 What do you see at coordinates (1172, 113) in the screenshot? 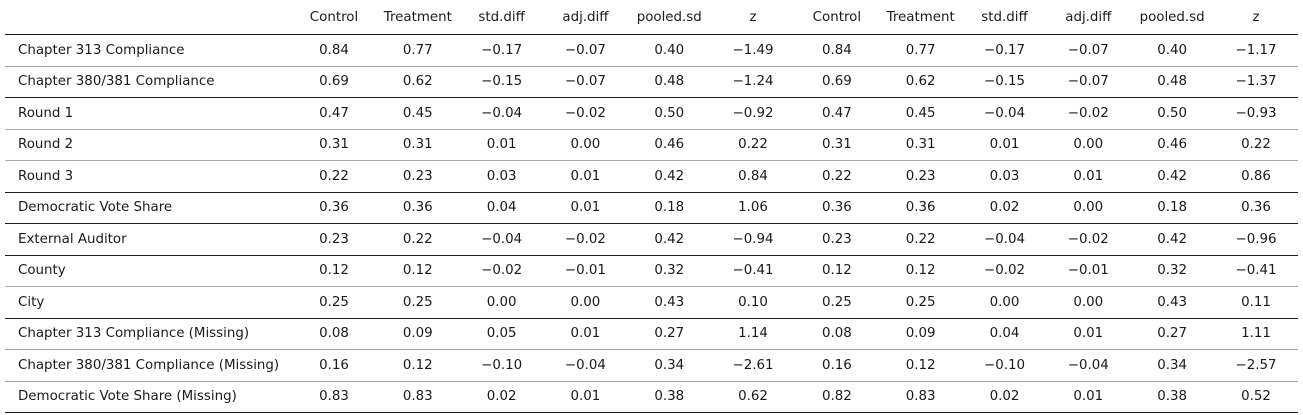
I see `value-cell: 0.50` at bounding box center [1172, 113].